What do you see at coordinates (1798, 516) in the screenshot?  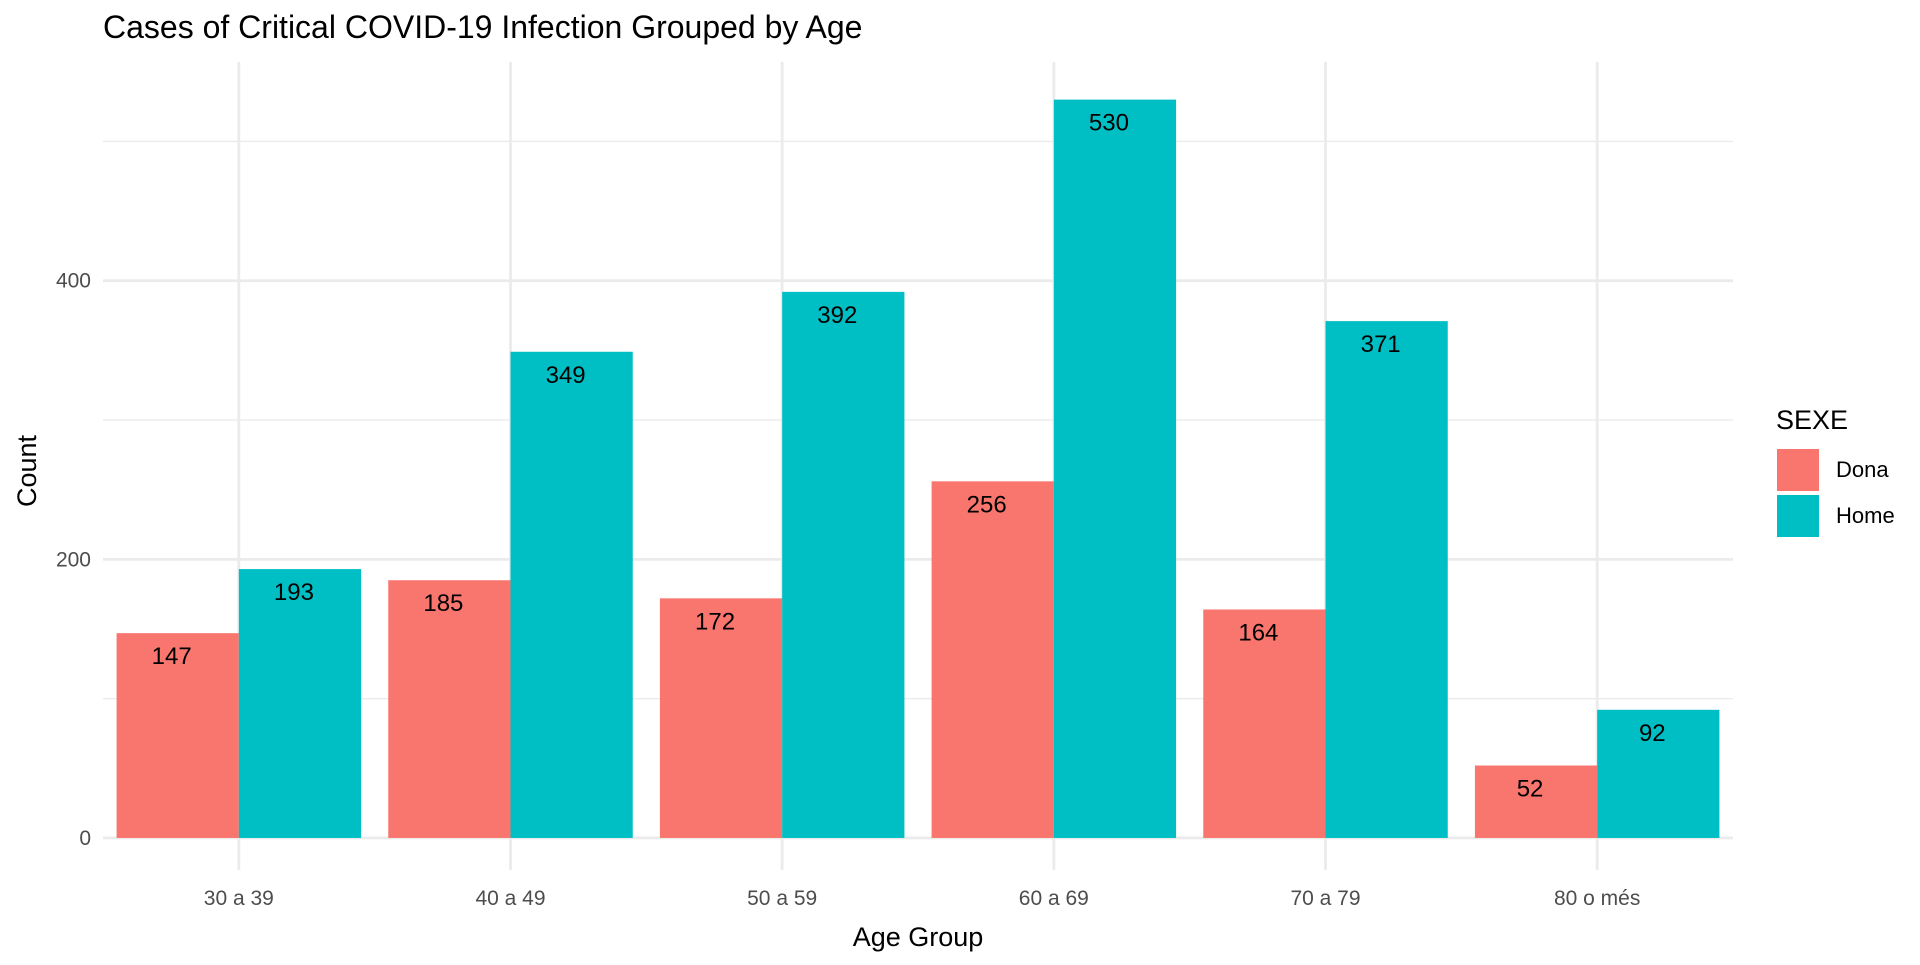 I see `legend-key-home` at bounding box center [1798, 516].